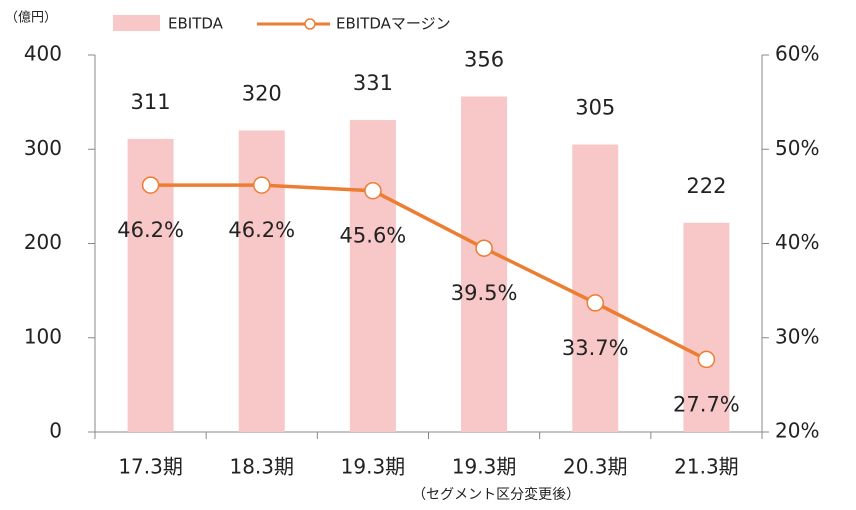  Describe the element at coordinates (797, 148) in the screenshot. I see `y2-tick-label: 50%` at that location.